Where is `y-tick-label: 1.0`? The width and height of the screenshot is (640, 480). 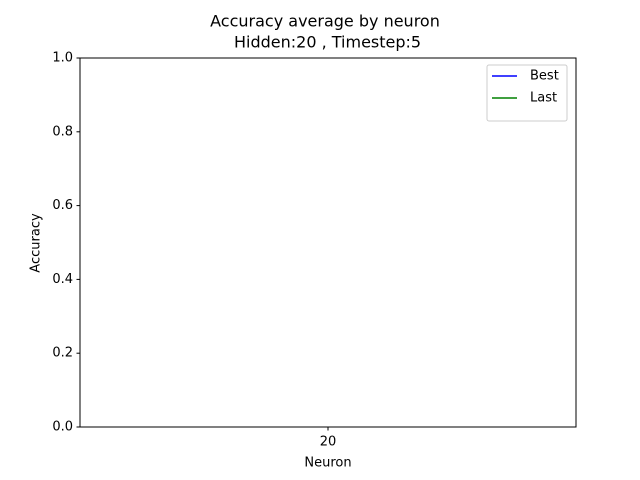 y-tick-label: 1.0 is located at coordinates (62, 58).